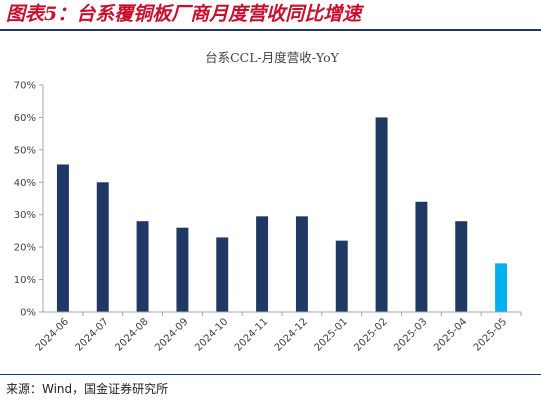 Image resolution: width=541 pixels, height=404 pixels. I want to click on x-tick-label: 2025-03, so click(410, 334).